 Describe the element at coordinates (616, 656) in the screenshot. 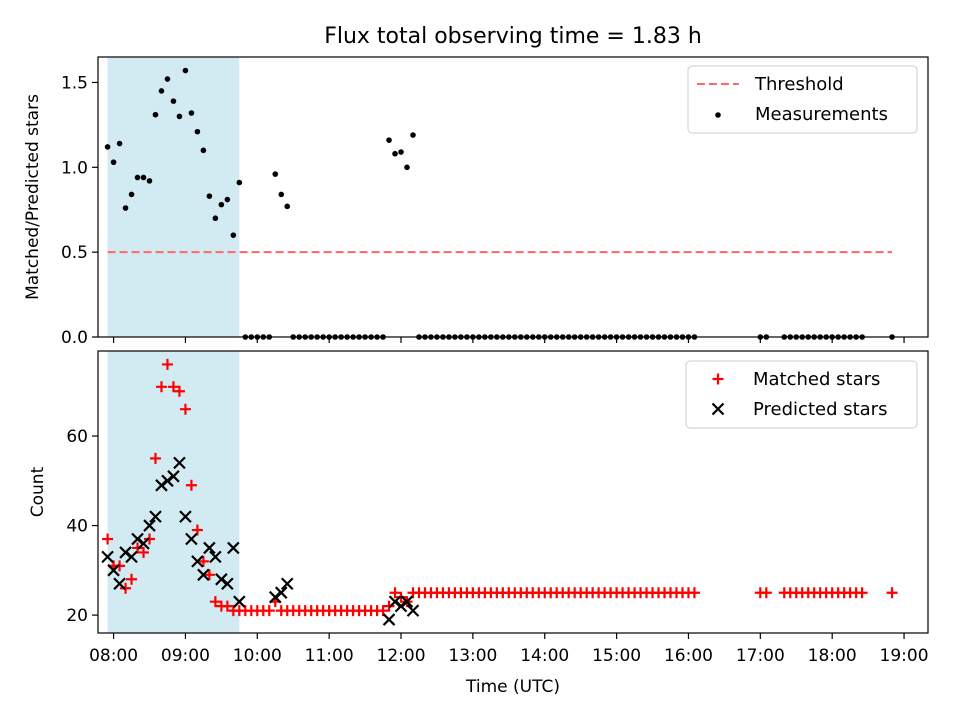

I see `x-tick-label: 15:00` at that location.